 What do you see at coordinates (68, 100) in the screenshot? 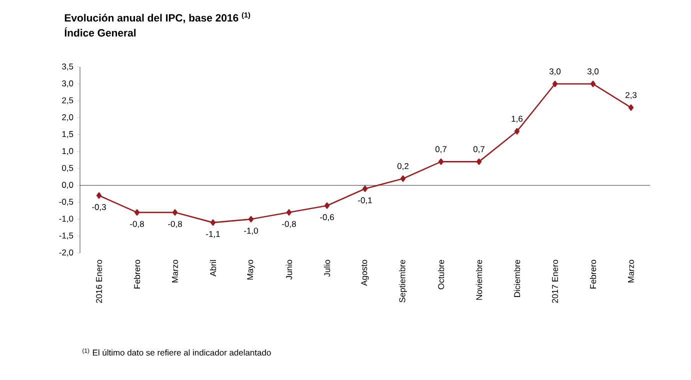
I see `y-tick-label: 2,5` at bounding box center [68, 100].